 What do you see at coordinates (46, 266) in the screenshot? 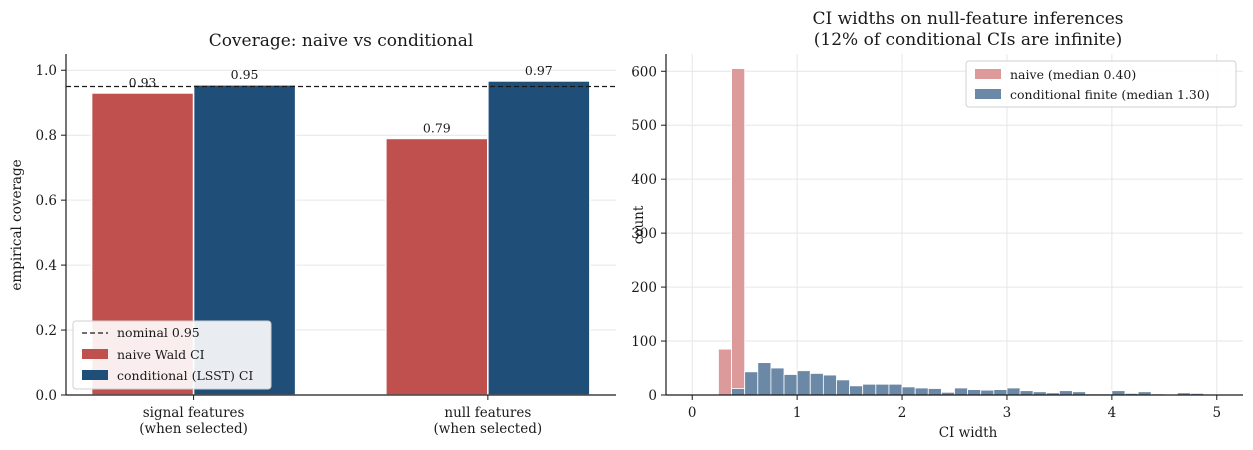
I see `coverage-y-tick-label: 0.4` at bounding box center [46, 266].